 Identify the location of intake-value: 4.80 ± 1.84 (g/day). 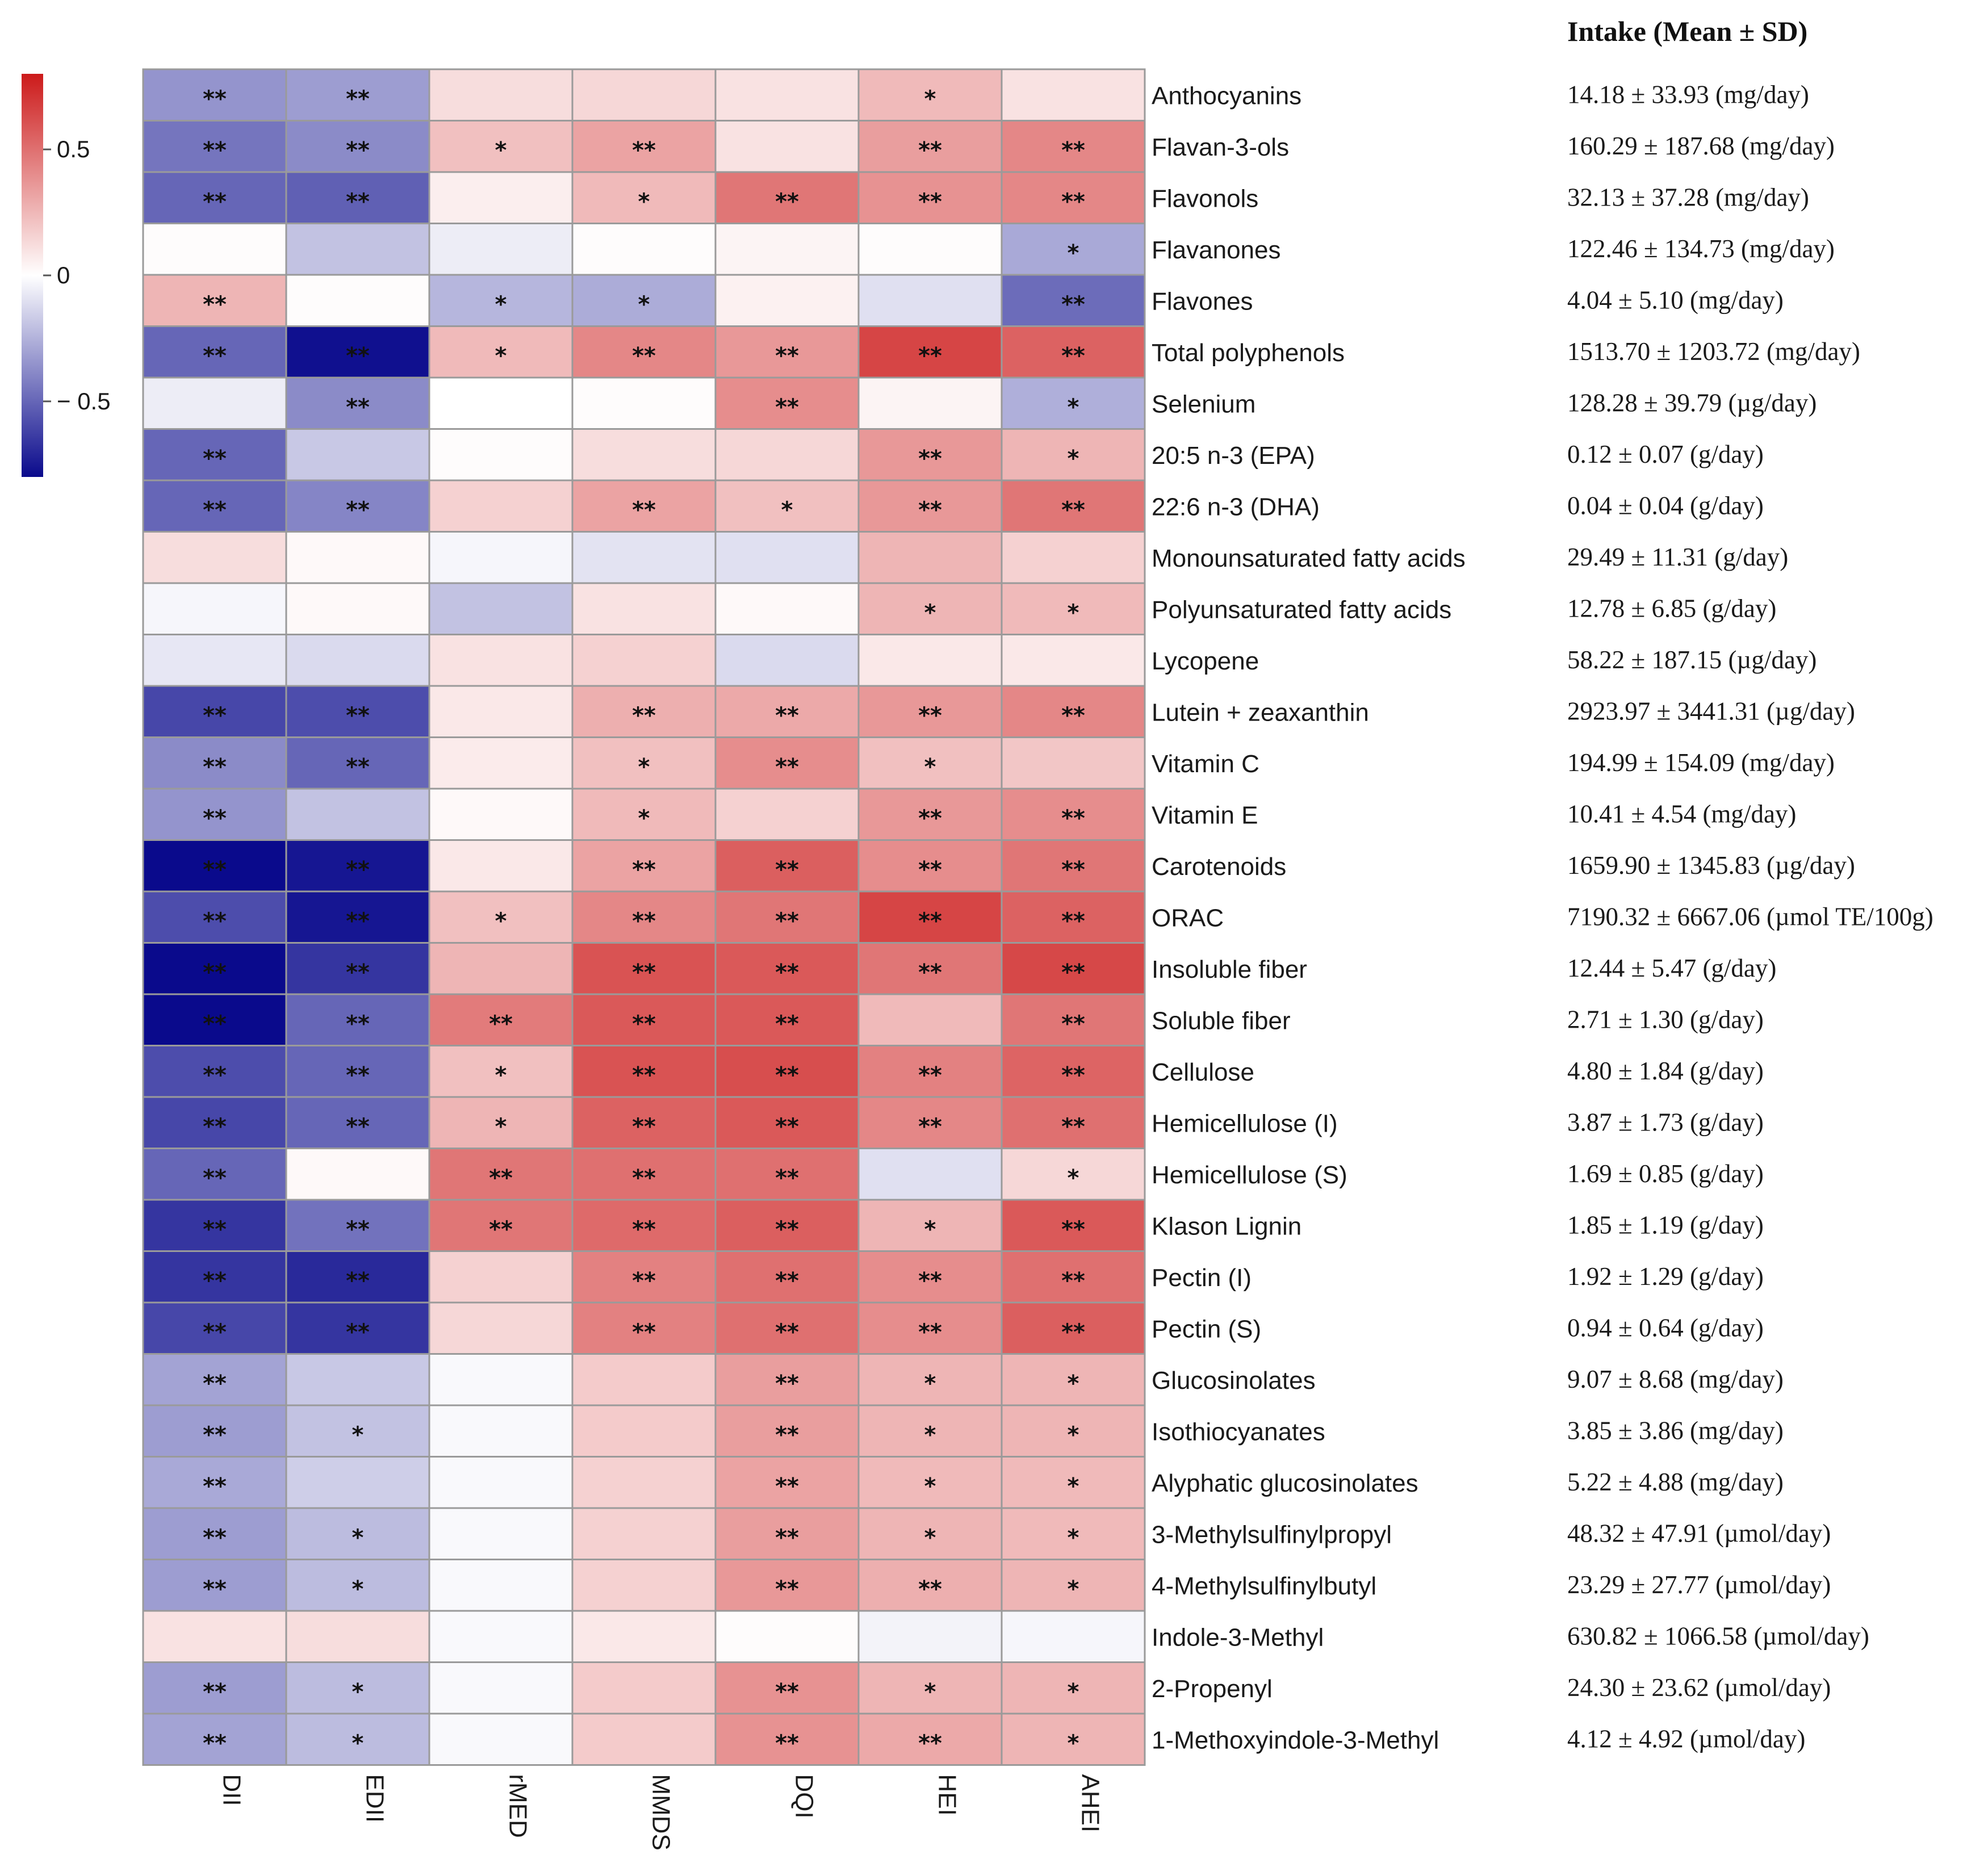
(1665, 1071).